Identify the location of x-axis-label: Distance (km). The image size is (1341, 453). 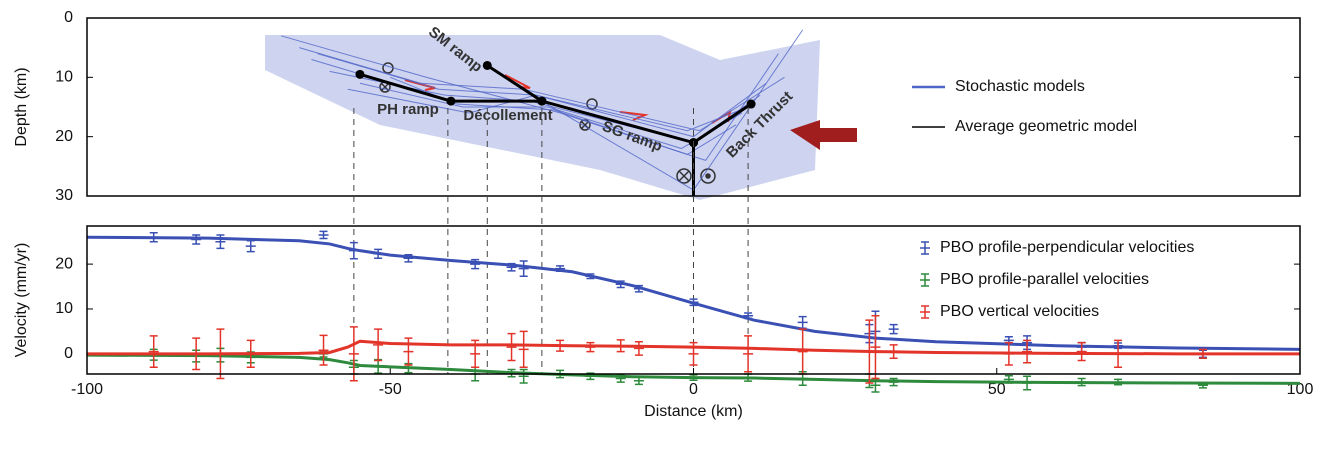
(693, 411).